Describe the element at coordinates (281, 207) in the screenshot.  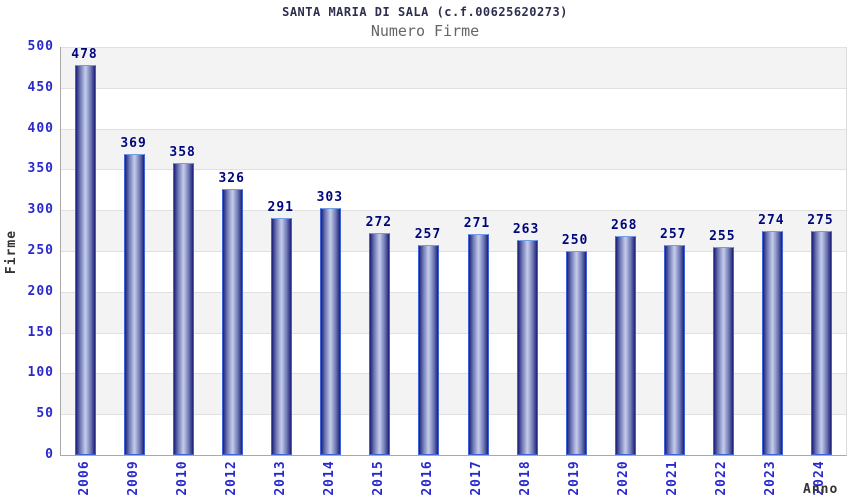
I see `bar-value-label: 291` at that location.